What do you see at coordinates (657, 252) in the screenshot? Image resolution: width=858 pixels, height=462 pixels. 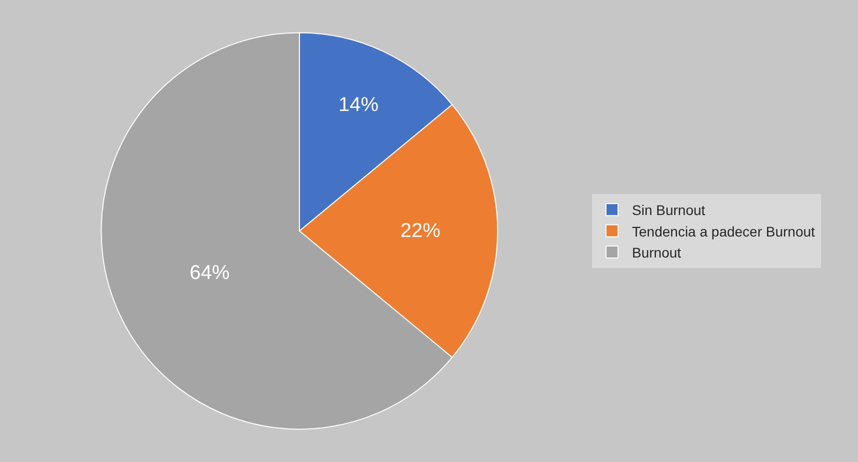 I see `legend-label: Burnout` at bounding box center [657, 252].